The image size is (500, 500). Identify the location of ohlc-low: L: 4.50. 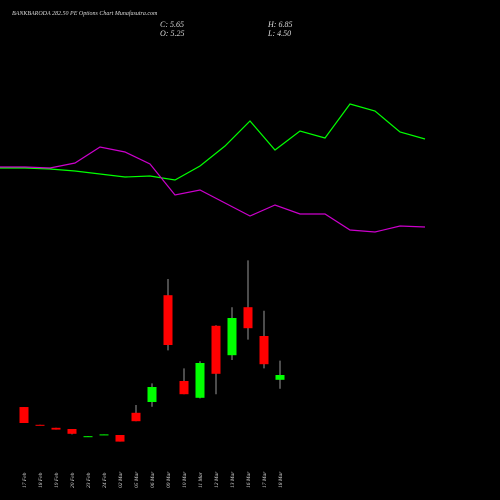
(279, 33).